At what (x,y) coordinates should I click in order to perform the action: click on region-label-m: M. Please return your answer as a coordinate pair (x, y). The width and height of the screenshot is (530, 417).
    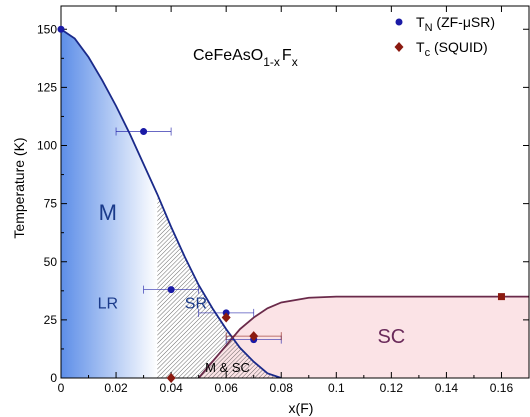
    Looking at the image, I should click on (108, 212).